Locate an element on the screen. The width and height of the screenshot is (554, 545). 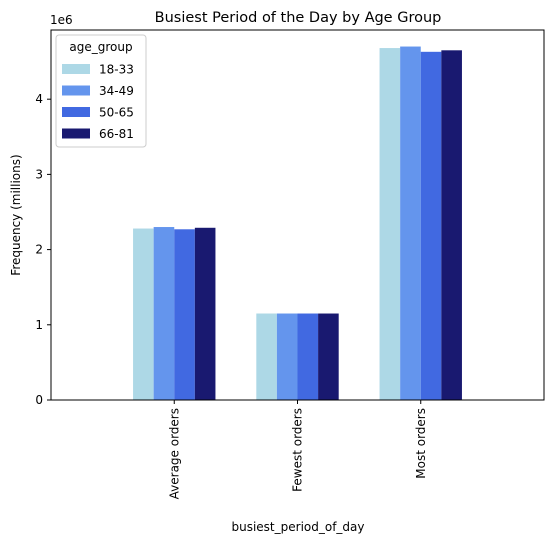
bar-50-65-average-orders is located at coordinates (184, 314).